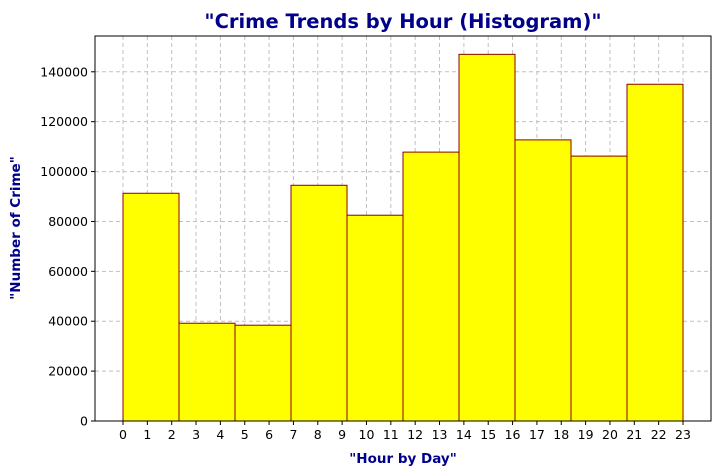 The image size is (723, 475). I want to click on x-tick-label: 10, so click(367, 434).